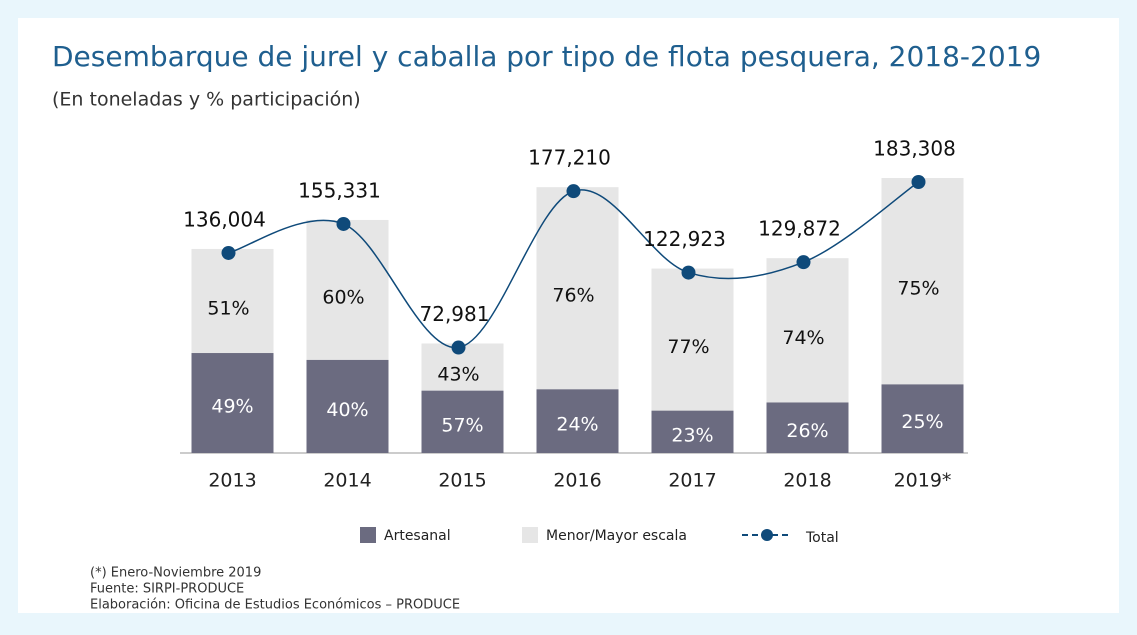 This screenshot has height=635, width=1137. I want to click on data-label: 49%, so click(232, 407).